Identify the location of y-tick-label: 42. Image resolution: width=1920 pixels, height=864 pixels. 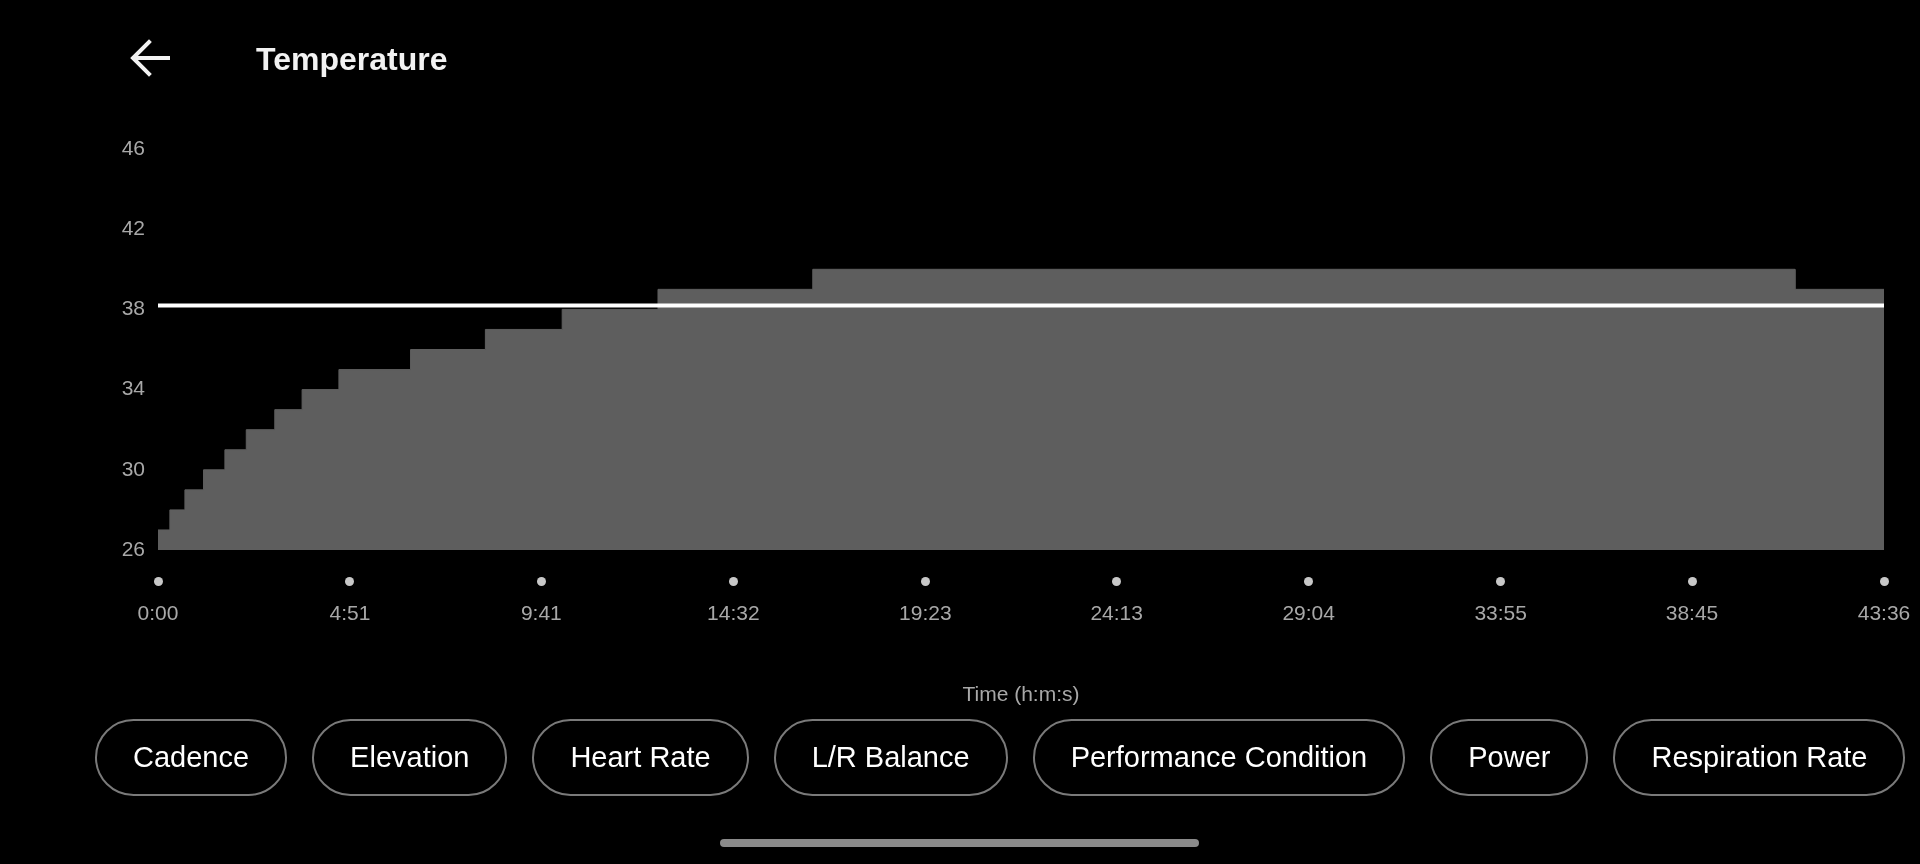
(133, 227).